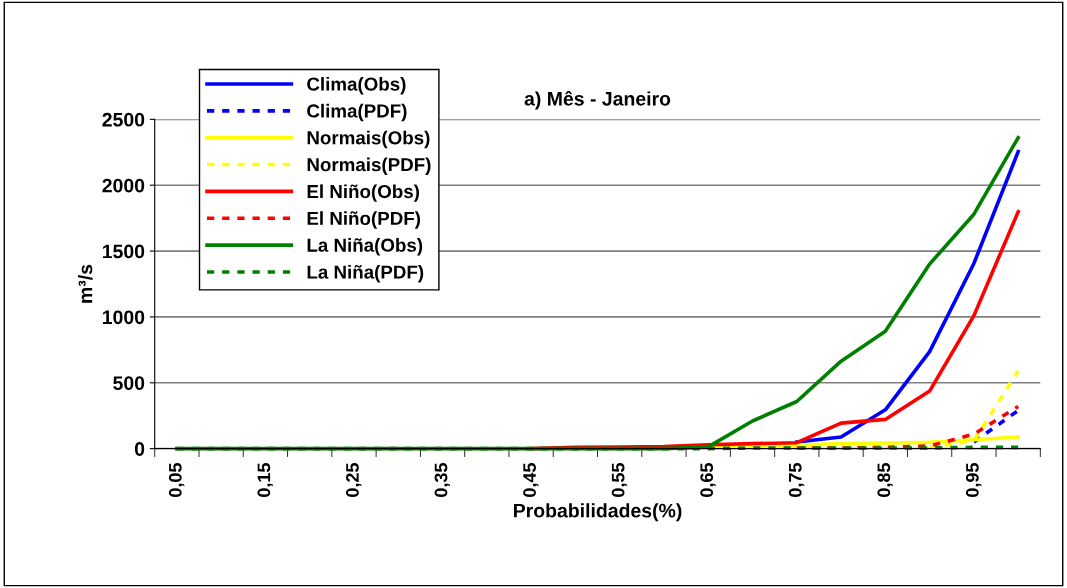  What do you see at coordinates (129, 383) in the screenshot?
I see `y-tick-label: 500` at bounding box center [129, 383].